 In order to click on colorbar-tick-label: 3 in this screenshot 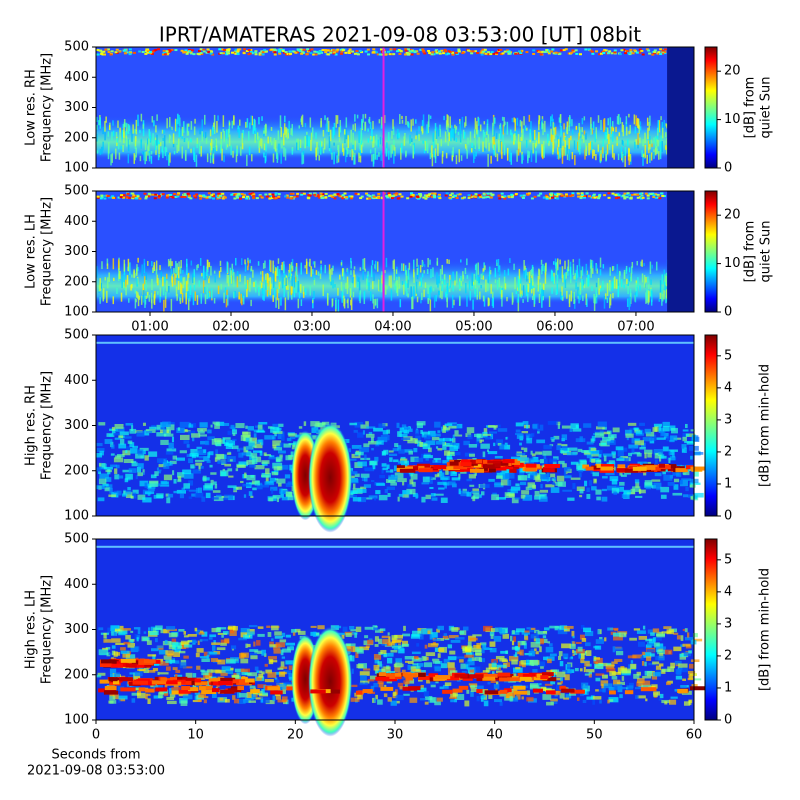, I will do `click(728, 419)`.